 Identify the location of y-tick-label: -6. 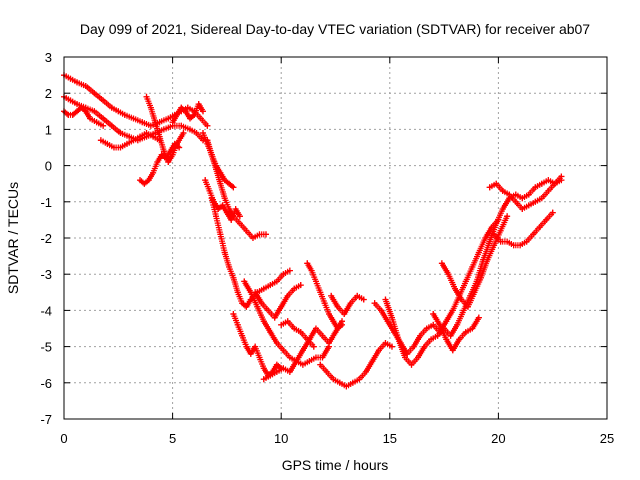
(46, 383).